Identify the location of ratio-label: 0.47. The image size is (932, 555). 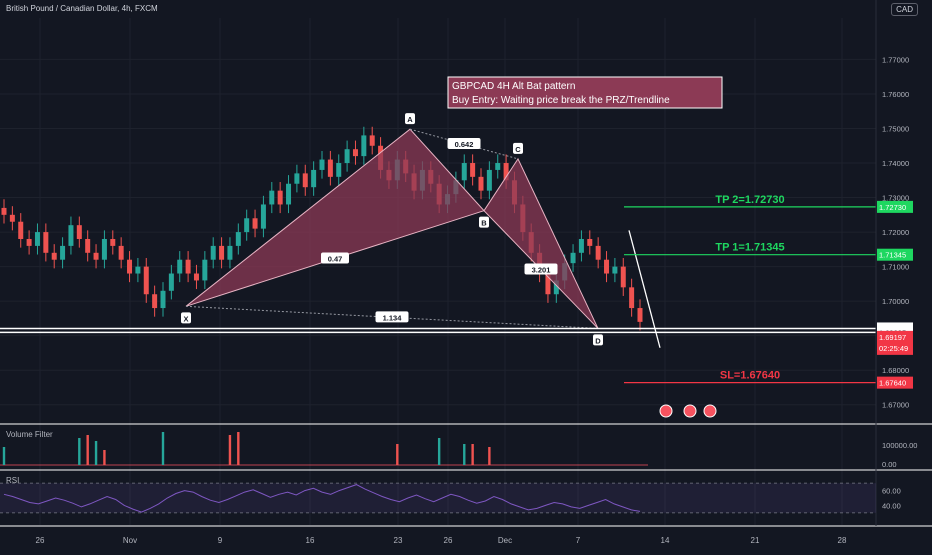
(335, 259).